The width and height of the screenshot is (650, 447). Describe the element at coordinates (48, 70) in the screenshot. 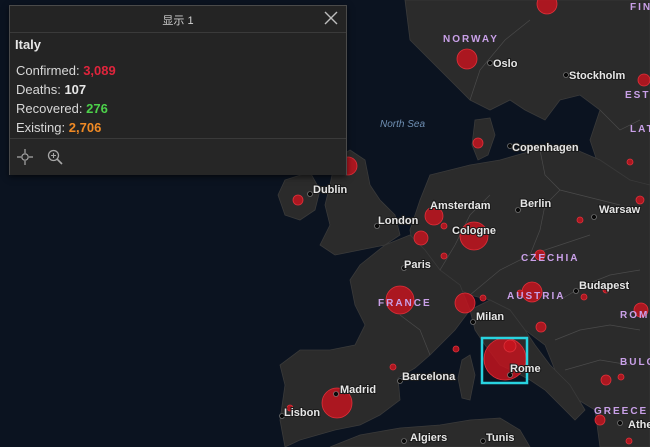

I see `stat-label: Confirmed:` at that location.